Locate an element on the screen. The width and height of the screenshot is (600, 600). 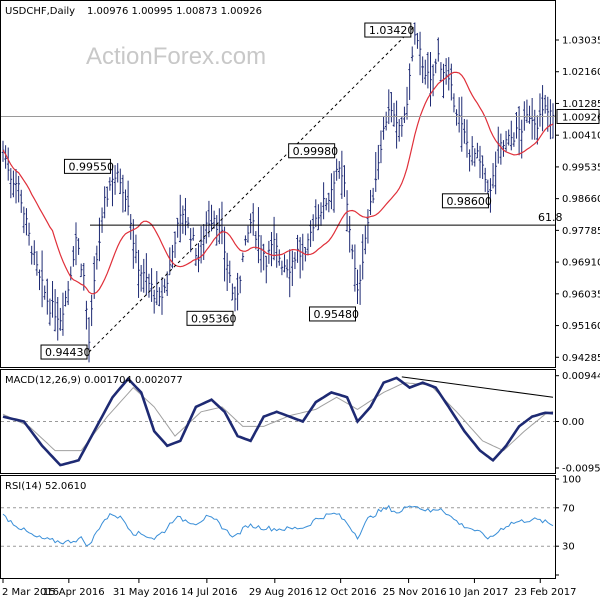
x-tick-label: 2 Mar 2016 is located at coordinates (30, 592).